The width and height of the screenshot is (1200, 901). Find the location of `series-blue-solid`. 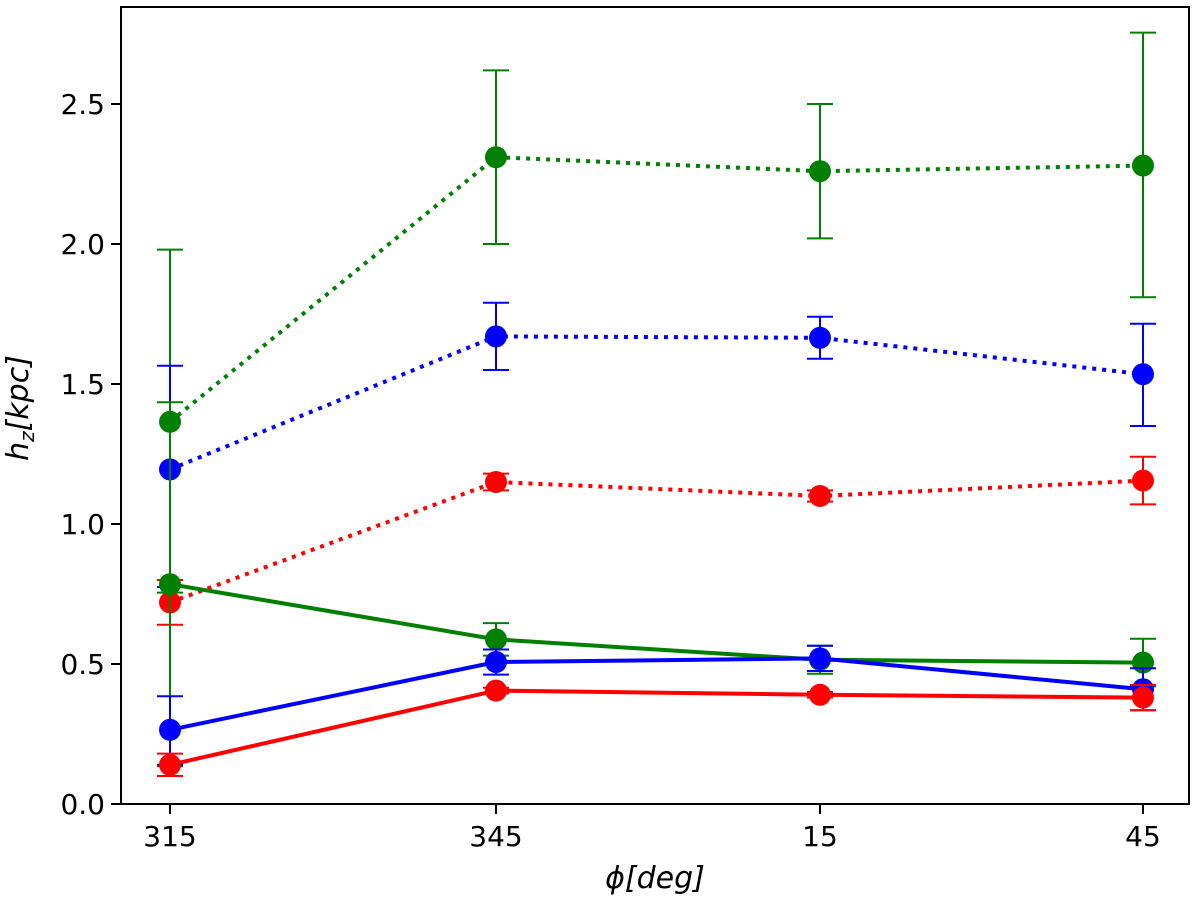

series-blue-solid is located at coordinates (656, 705).